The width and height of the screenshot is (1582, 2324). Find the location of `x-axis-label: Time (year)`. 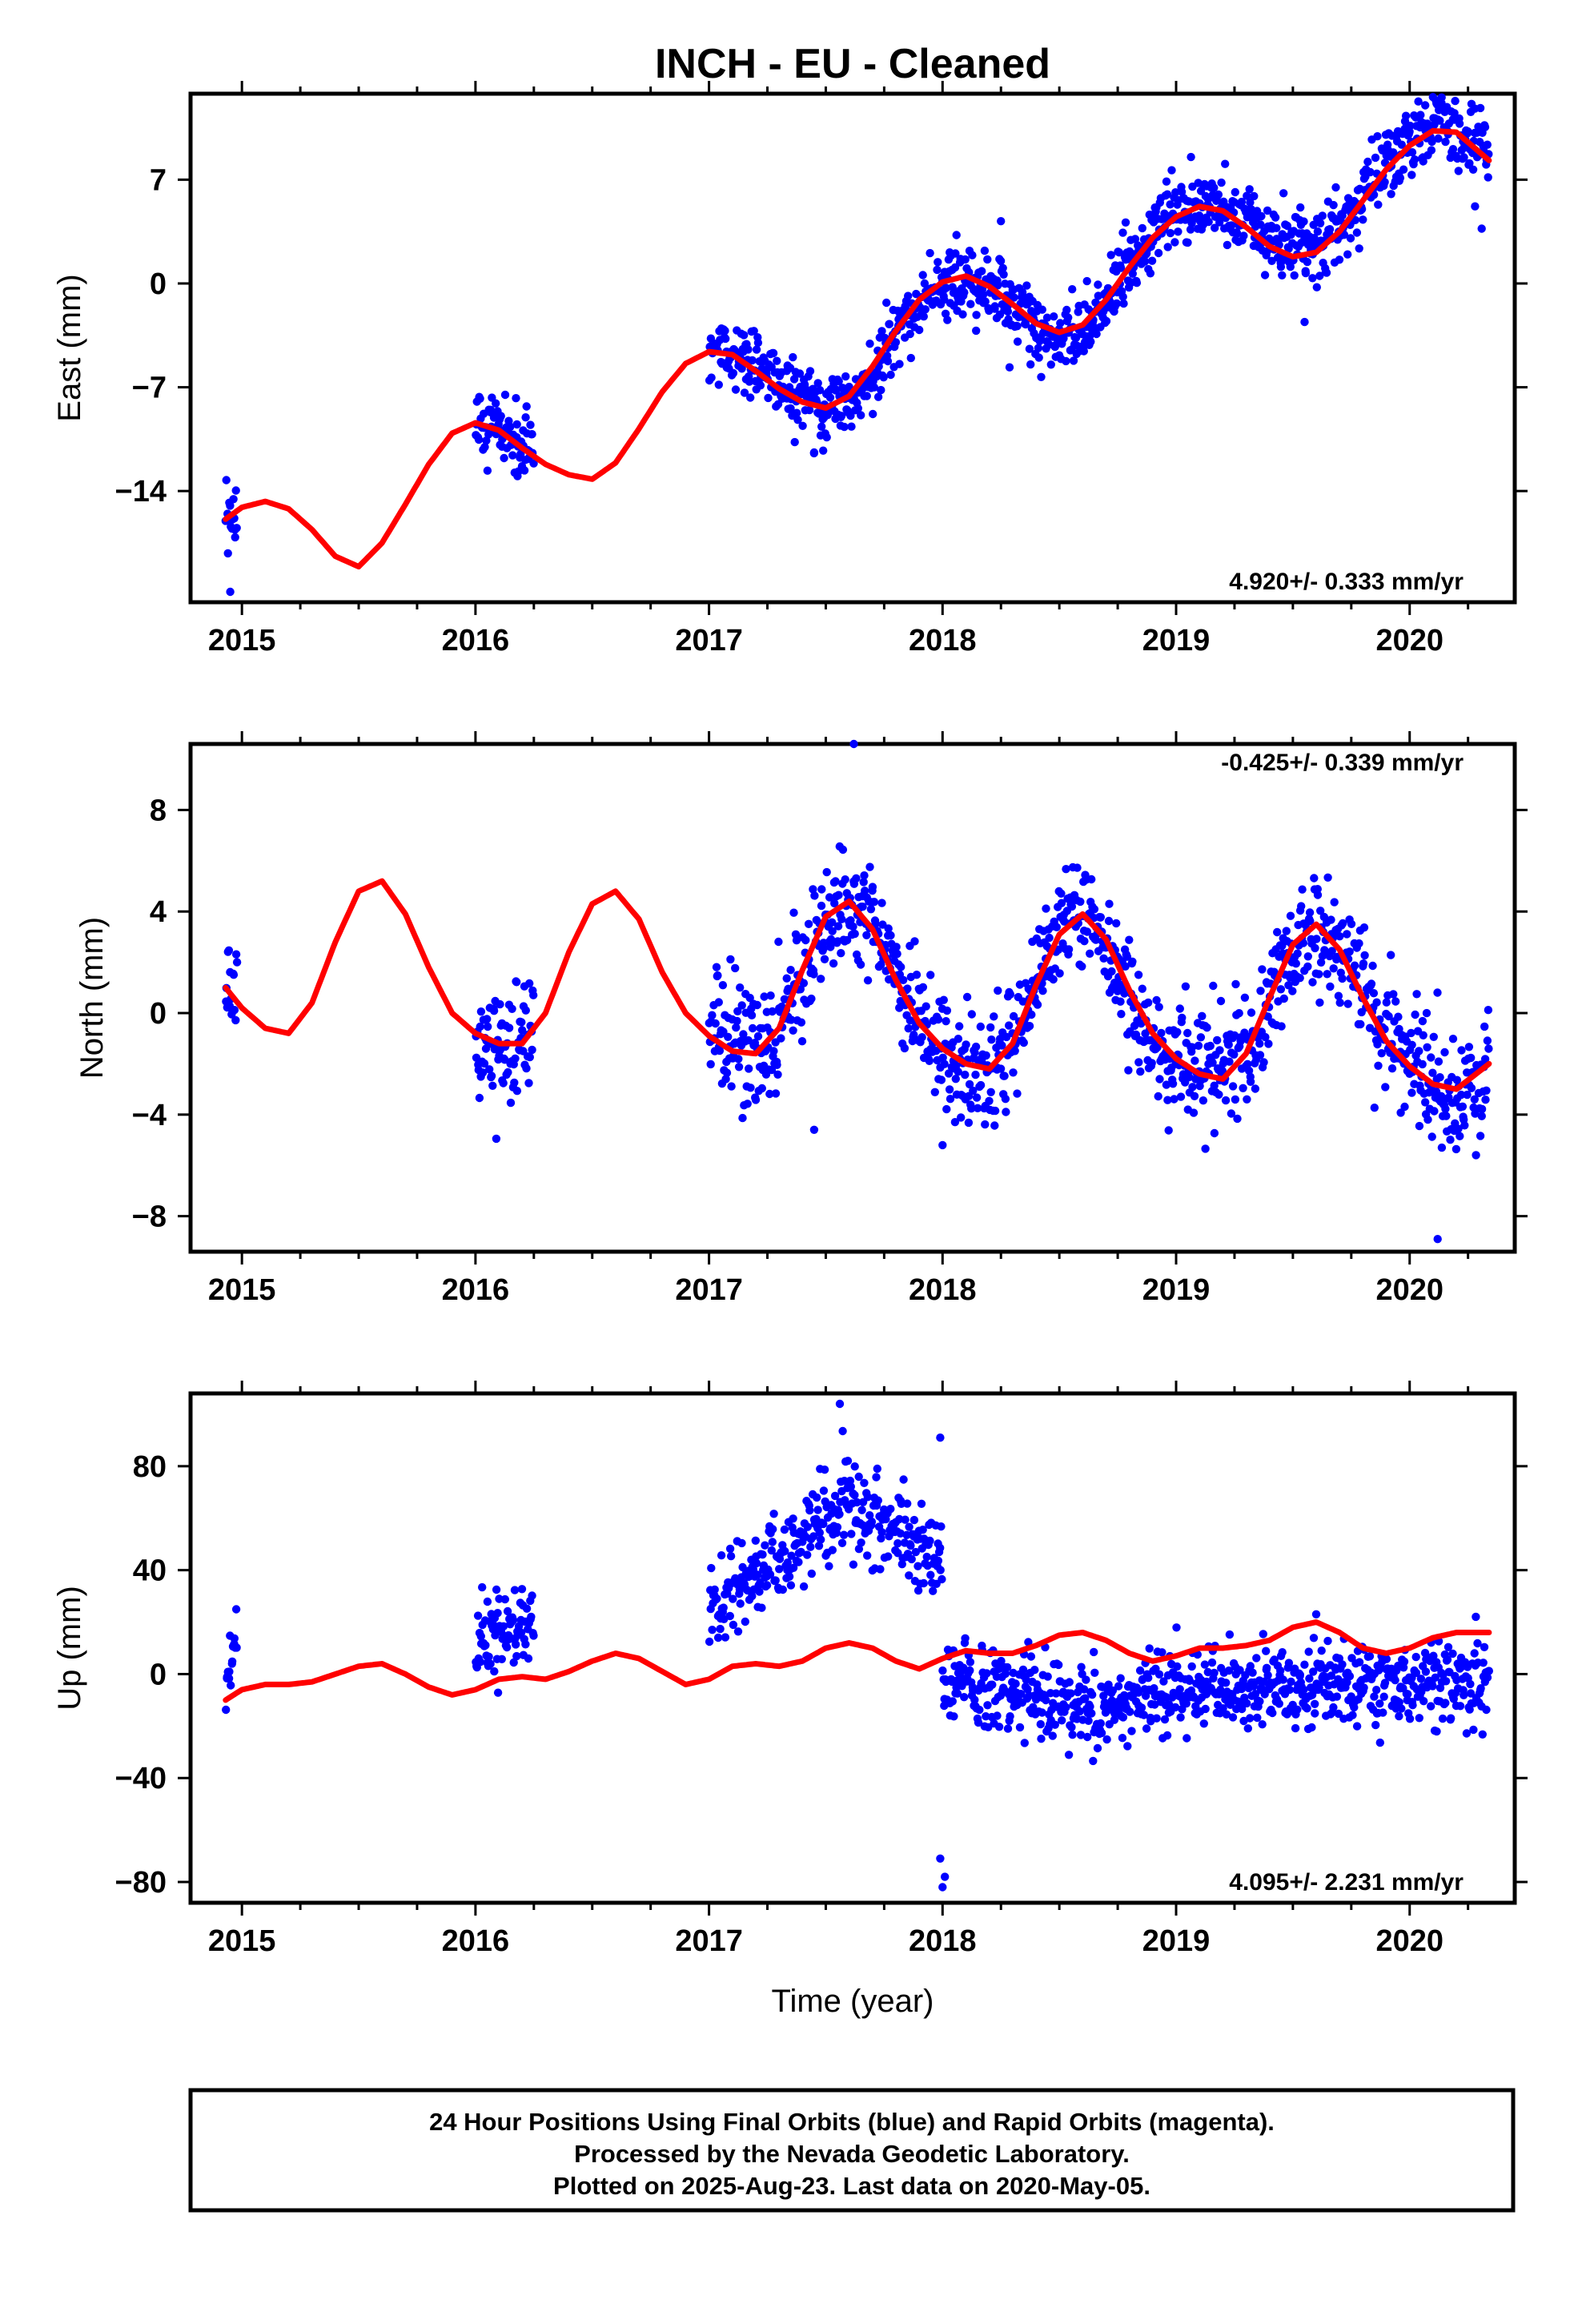

x-axis-label: Time (year) is located at coordinates (853, 2001).